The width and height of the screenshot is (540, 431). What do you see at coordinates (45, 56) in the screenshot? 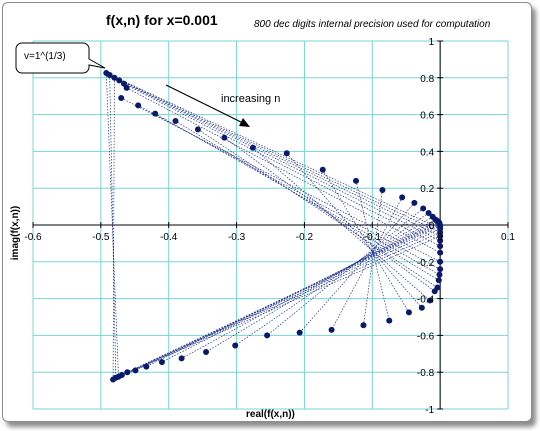
I see `callout-label: v=1^(1/3)` at bounding box center [45, 56].